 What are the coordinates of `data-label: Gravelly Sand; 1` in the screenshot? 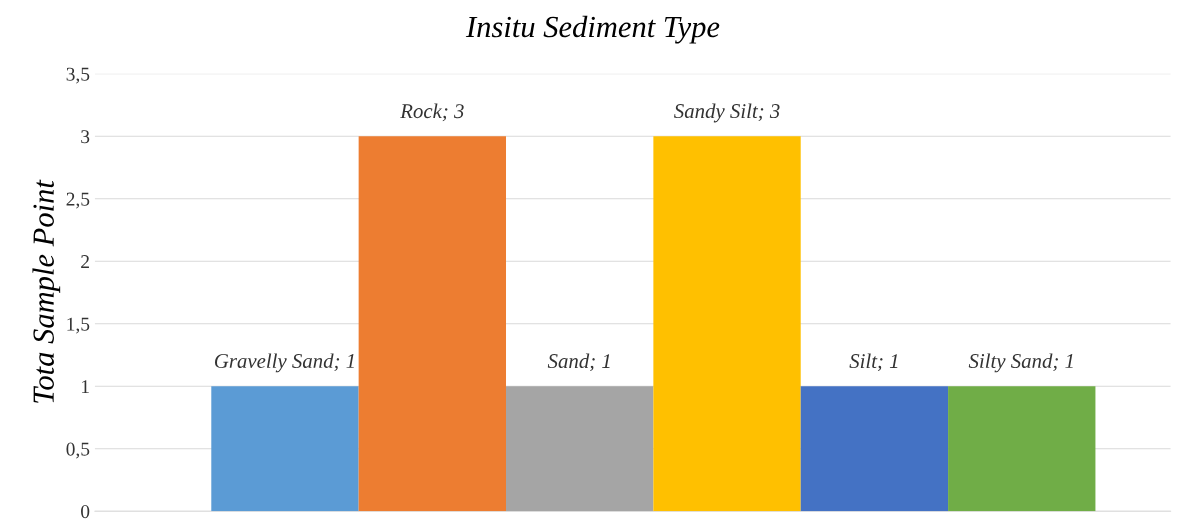 It's located at (284, 363).